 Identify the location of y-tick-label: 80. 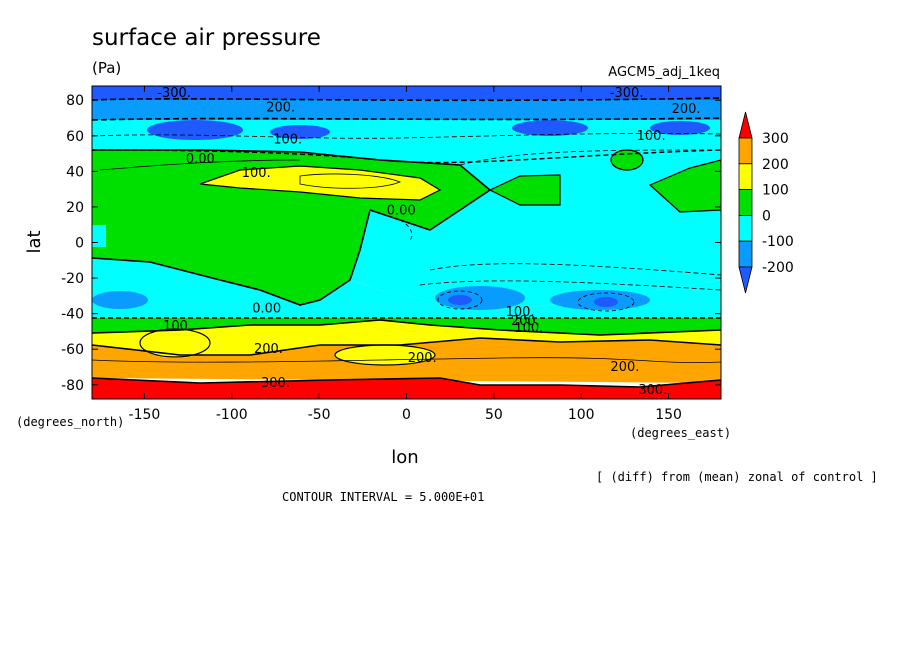
(75, 101).